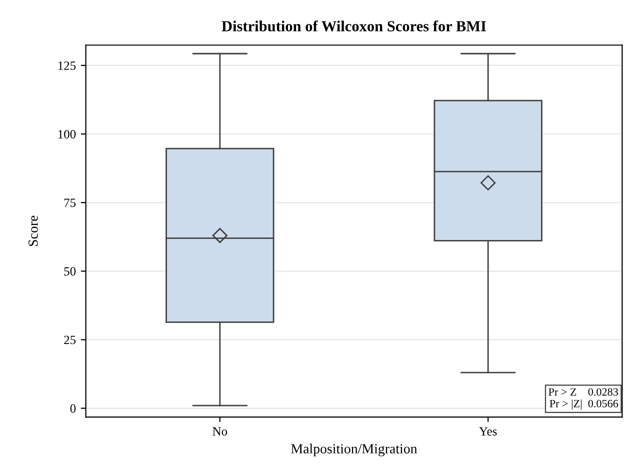 This screenshot has height=475, width=631. I want to click on y-tick-label: 50, so click(70, 271).